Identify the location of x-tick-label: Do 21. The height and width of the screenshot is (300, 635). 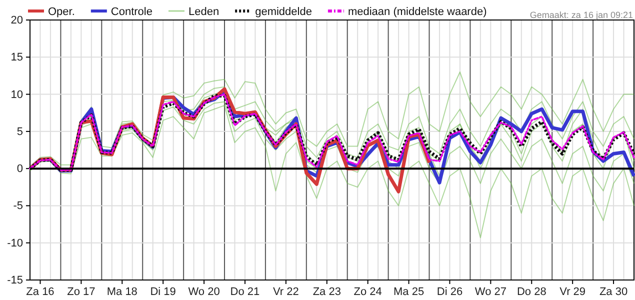
(245, 292).